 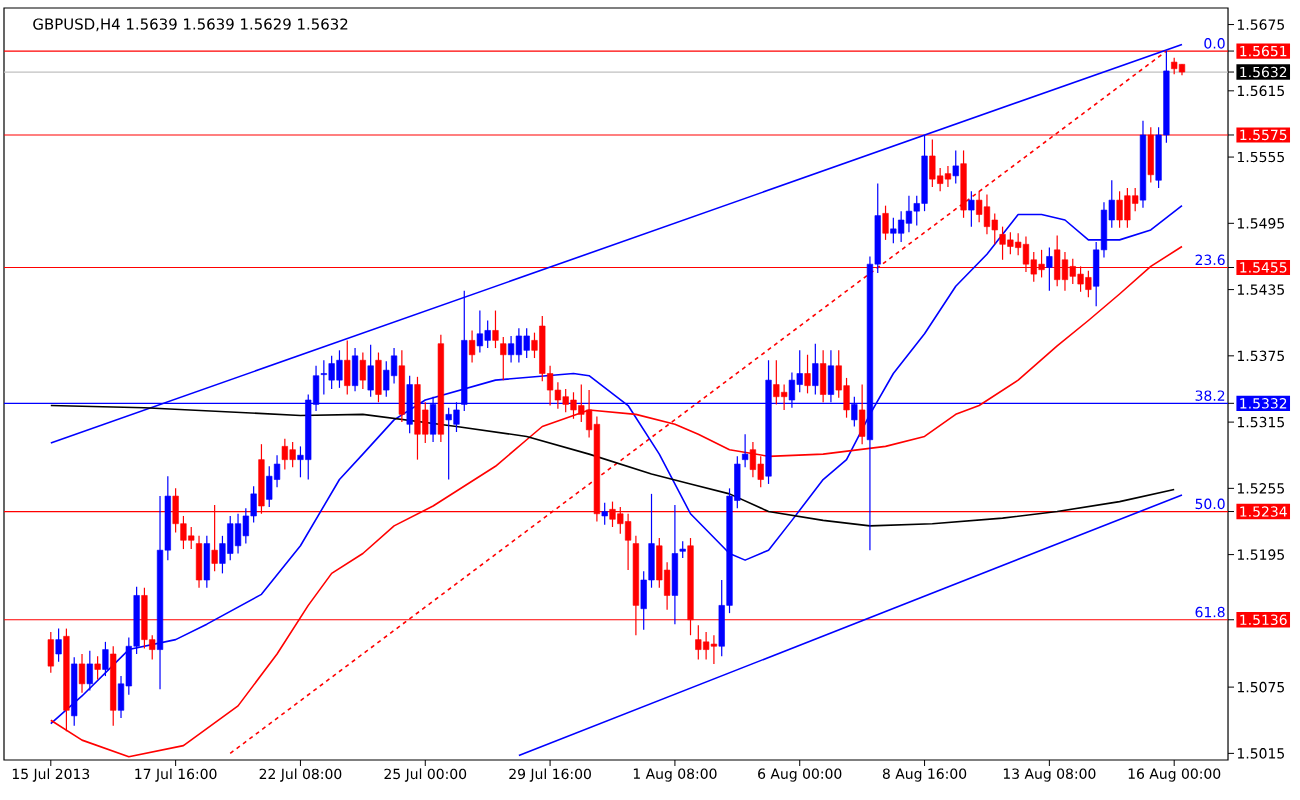 I want to click on line-series, so click(x=612, y=465).